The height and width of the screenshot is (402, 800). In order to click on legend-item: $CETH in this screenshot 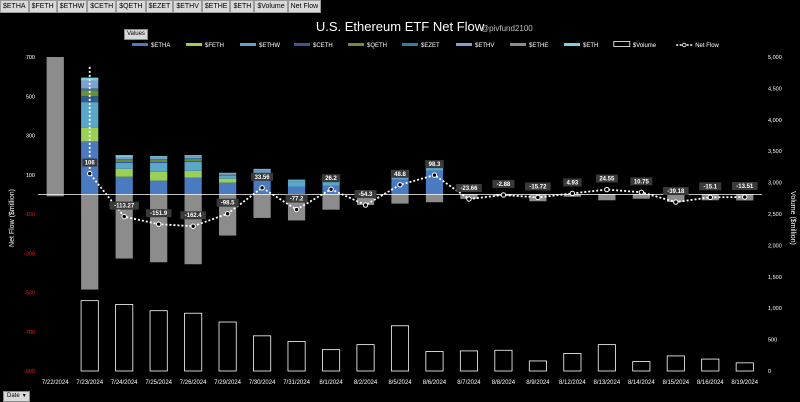, I will do `click(313, 46)`.